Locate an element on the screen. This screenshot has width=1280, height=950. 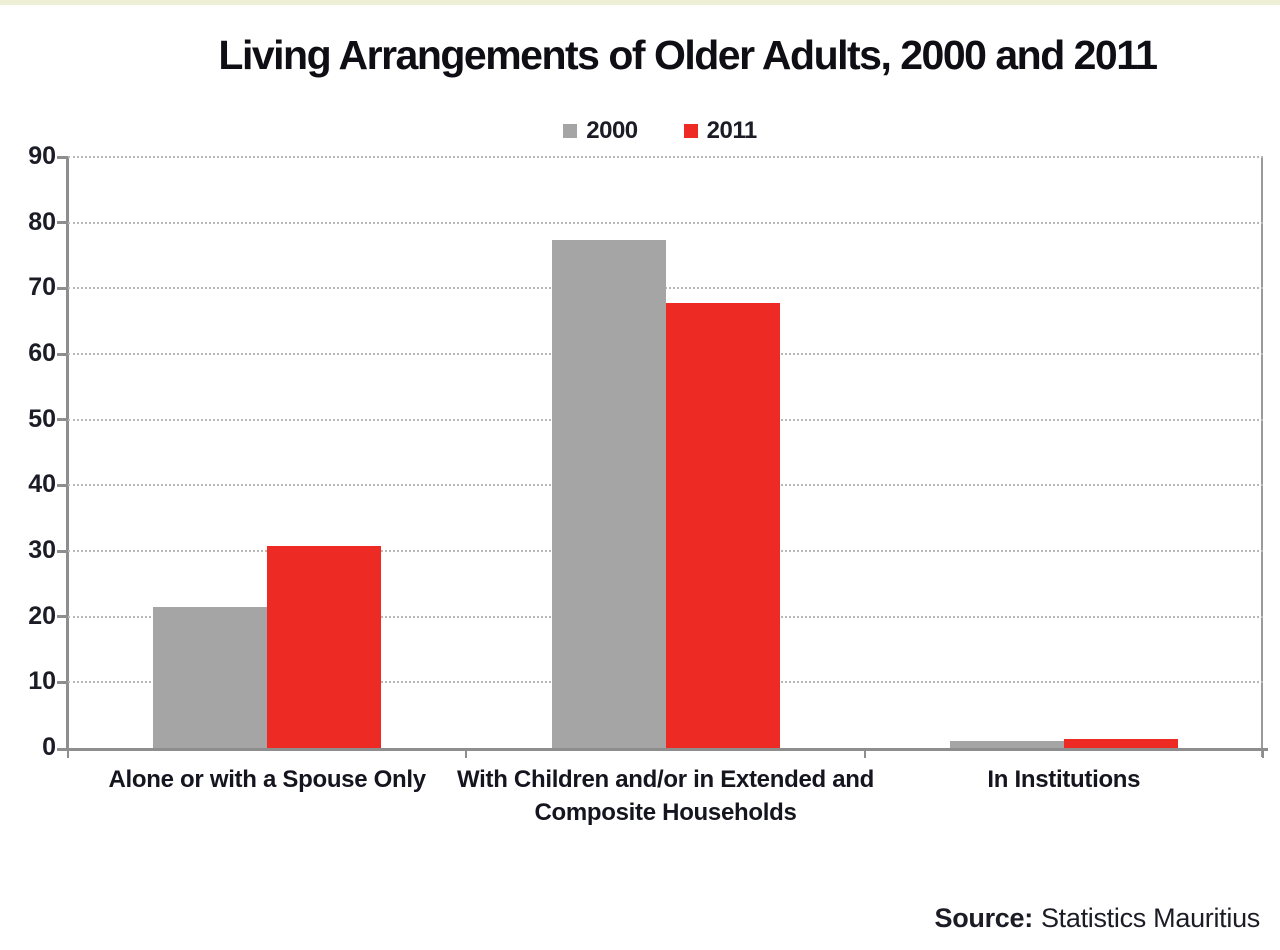
chart-legend: 2000 2011 is located at coordinates (640, 131).